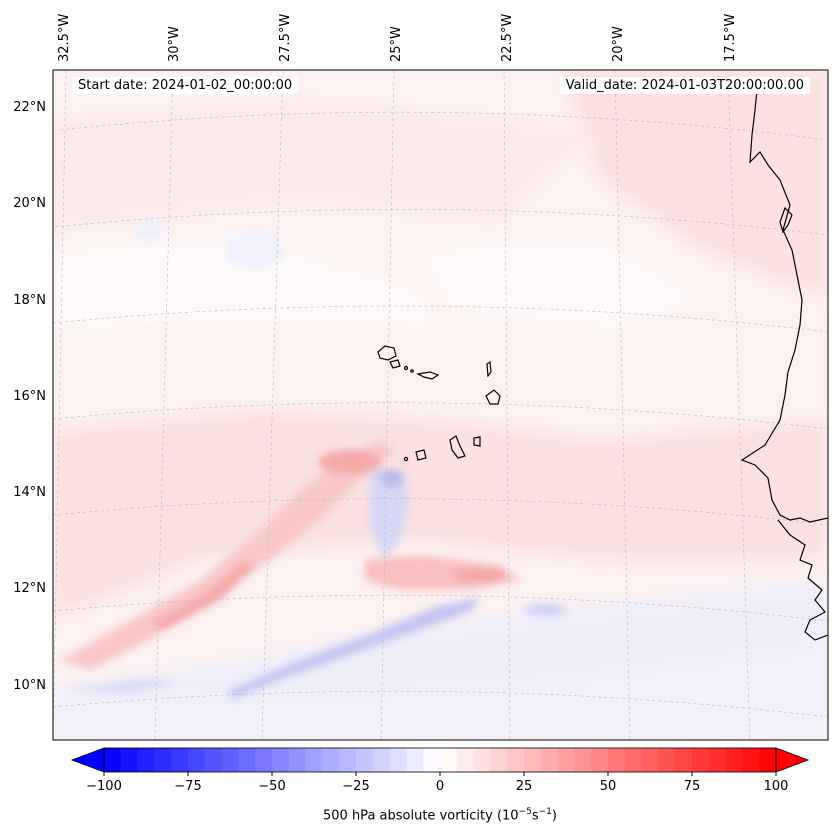 Image resolution: width=837 pixels, height=839 pixels. What do you see at coordinates (271, 786) in the screenshot?
I see `colorbar-tick-label: −50` at bounding box center [271, 786].